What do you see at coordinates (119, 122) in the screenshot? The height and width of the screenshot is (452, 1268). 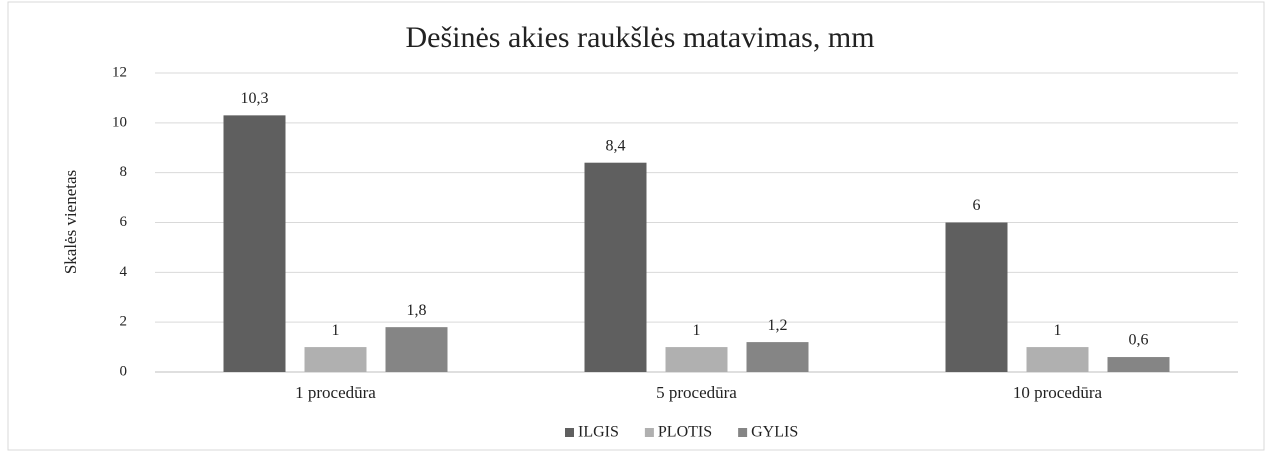 I see `y-tick-label: 10` at bounding box center [119, 122].